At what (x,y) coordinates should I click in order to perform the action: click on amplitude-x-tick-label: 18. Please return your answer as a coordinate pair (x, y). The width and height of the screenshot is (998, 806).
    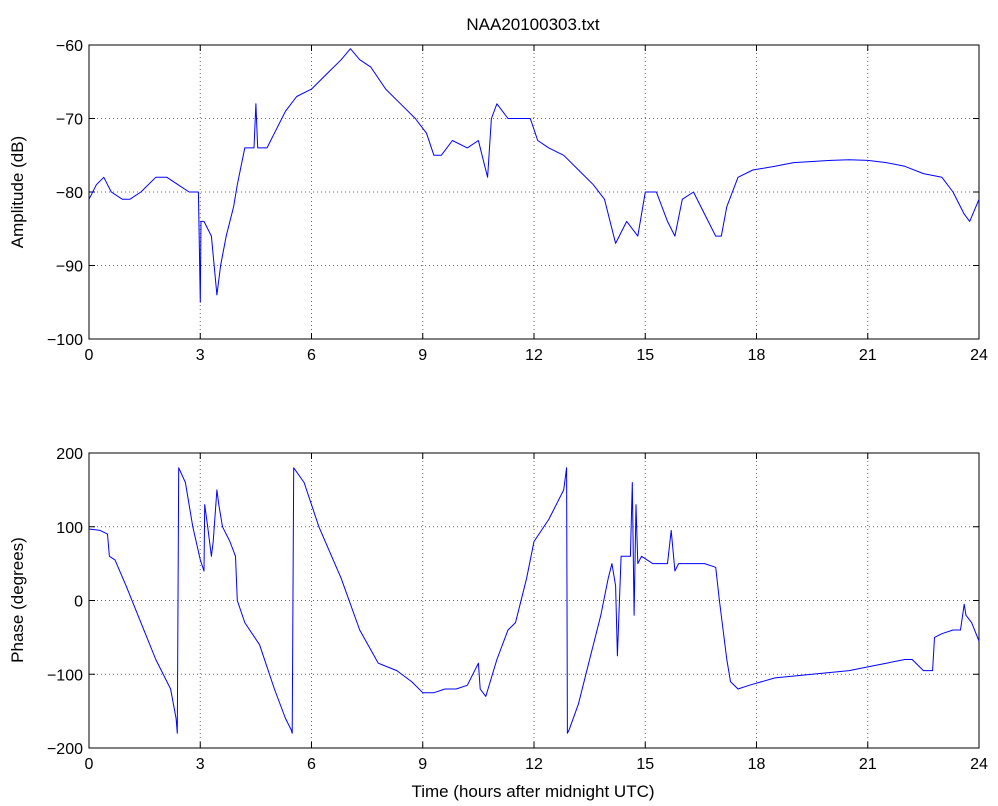
    Looking at the image, I should click on (757, 355).